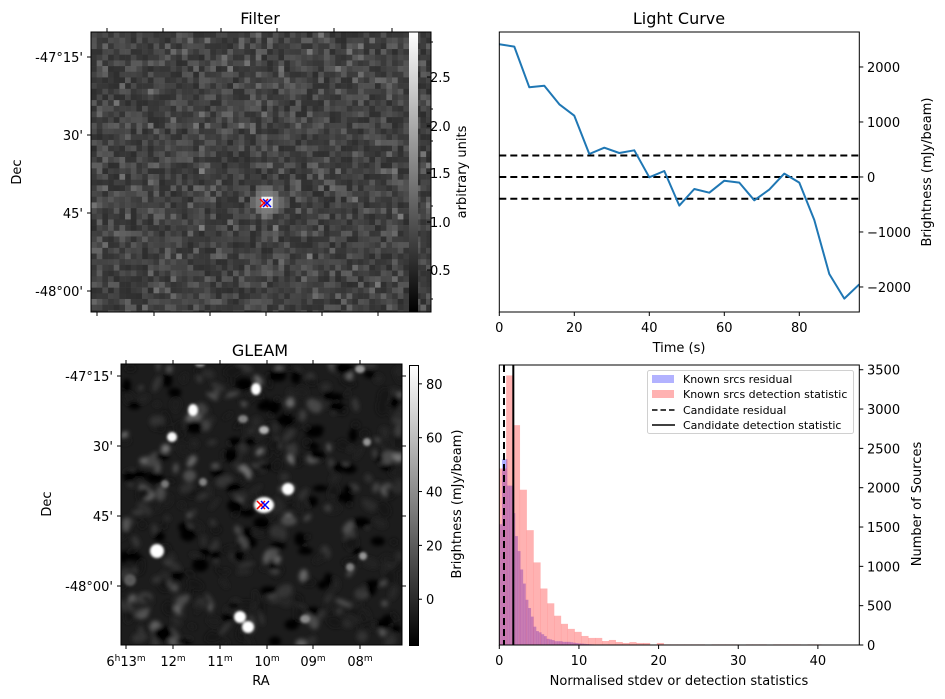  I want to click on gleam-xtick-label: 10m, so click(266, 662).